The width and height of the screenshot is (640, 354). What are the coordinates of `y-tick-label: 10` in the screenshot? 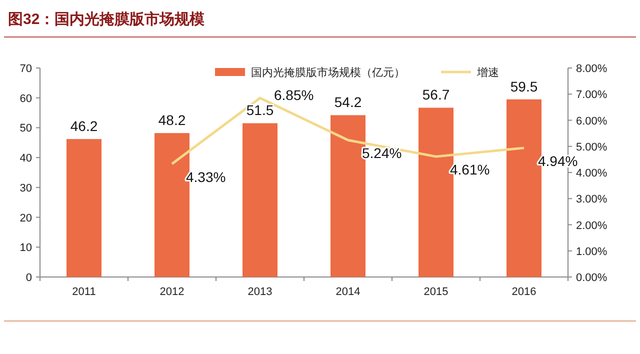 It's located at (26, 248).